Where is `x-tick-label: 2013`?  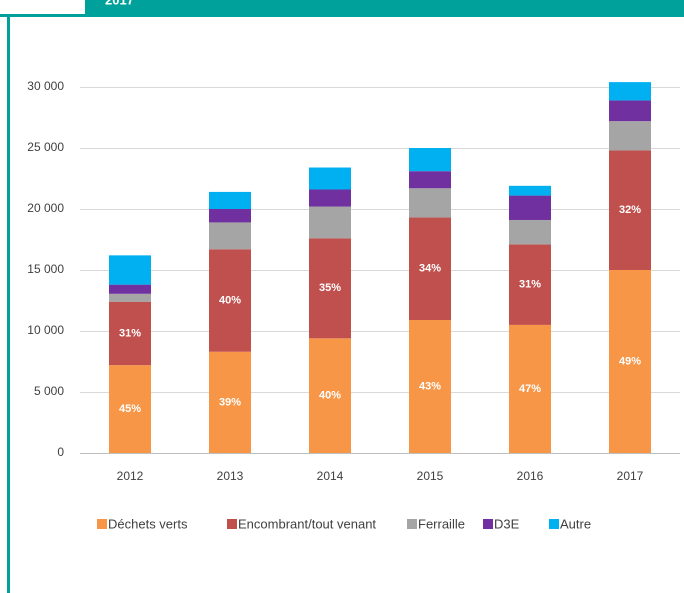
x-tick-label: 2013 is located at coordinates (230, 476).